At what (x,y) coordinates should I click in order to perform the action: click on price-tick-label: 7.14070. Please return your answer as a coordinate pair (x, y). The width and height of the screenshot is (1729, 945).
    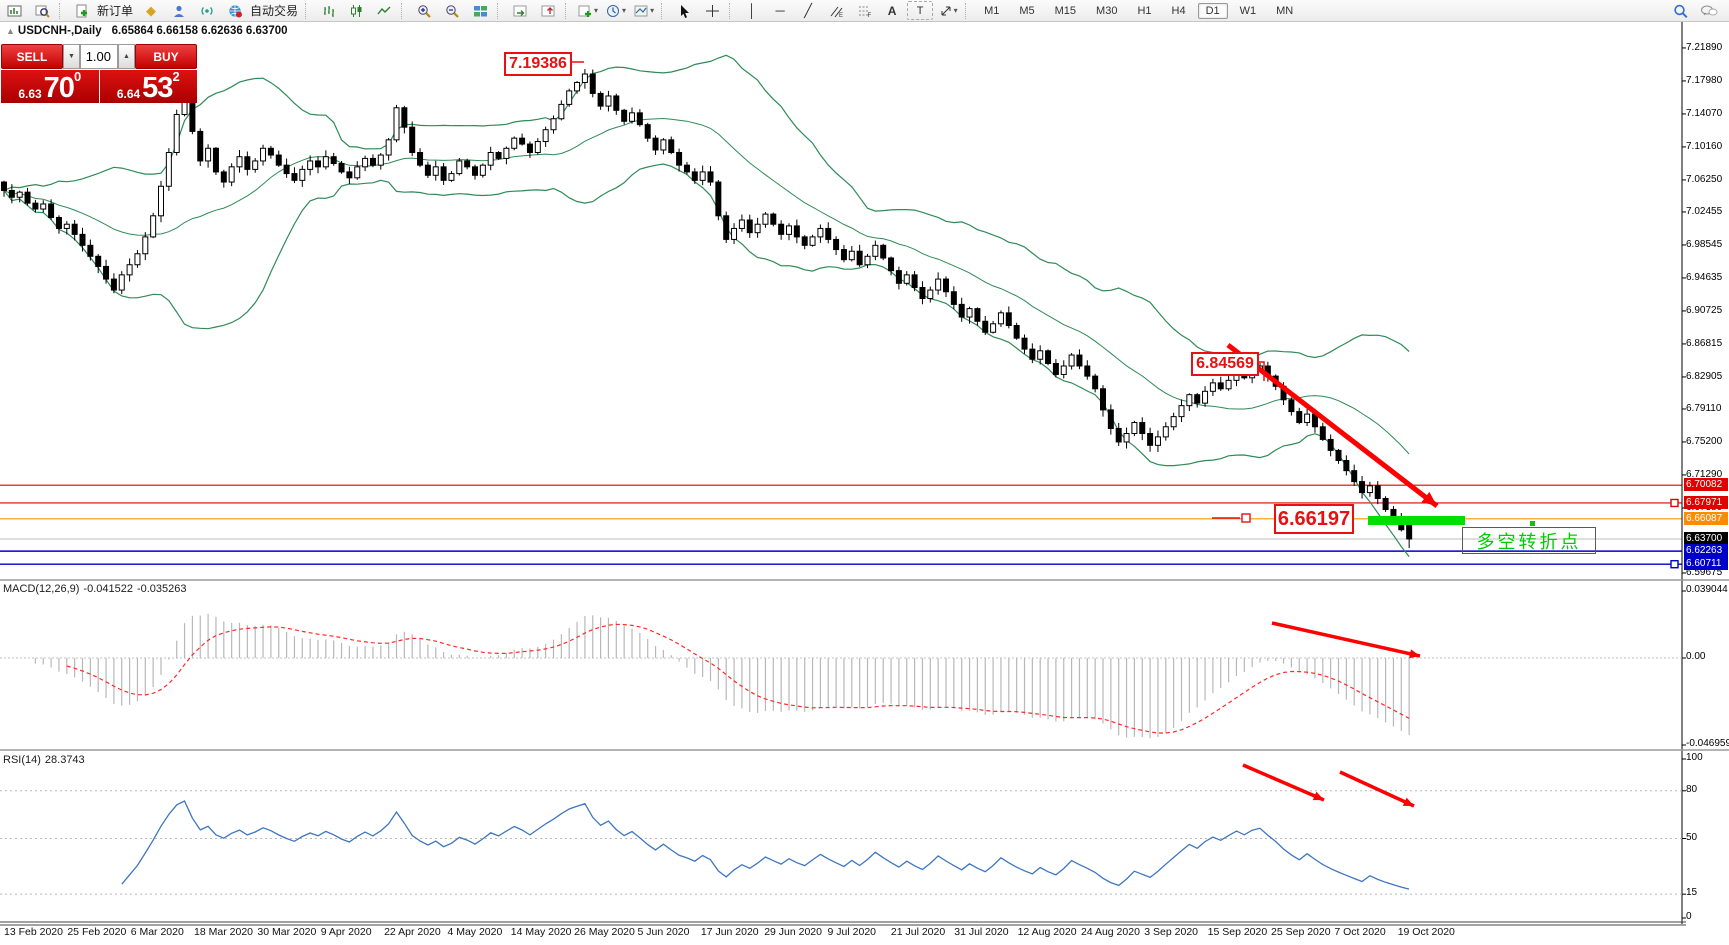
    Looking at the image, I should click on (1704, 113).